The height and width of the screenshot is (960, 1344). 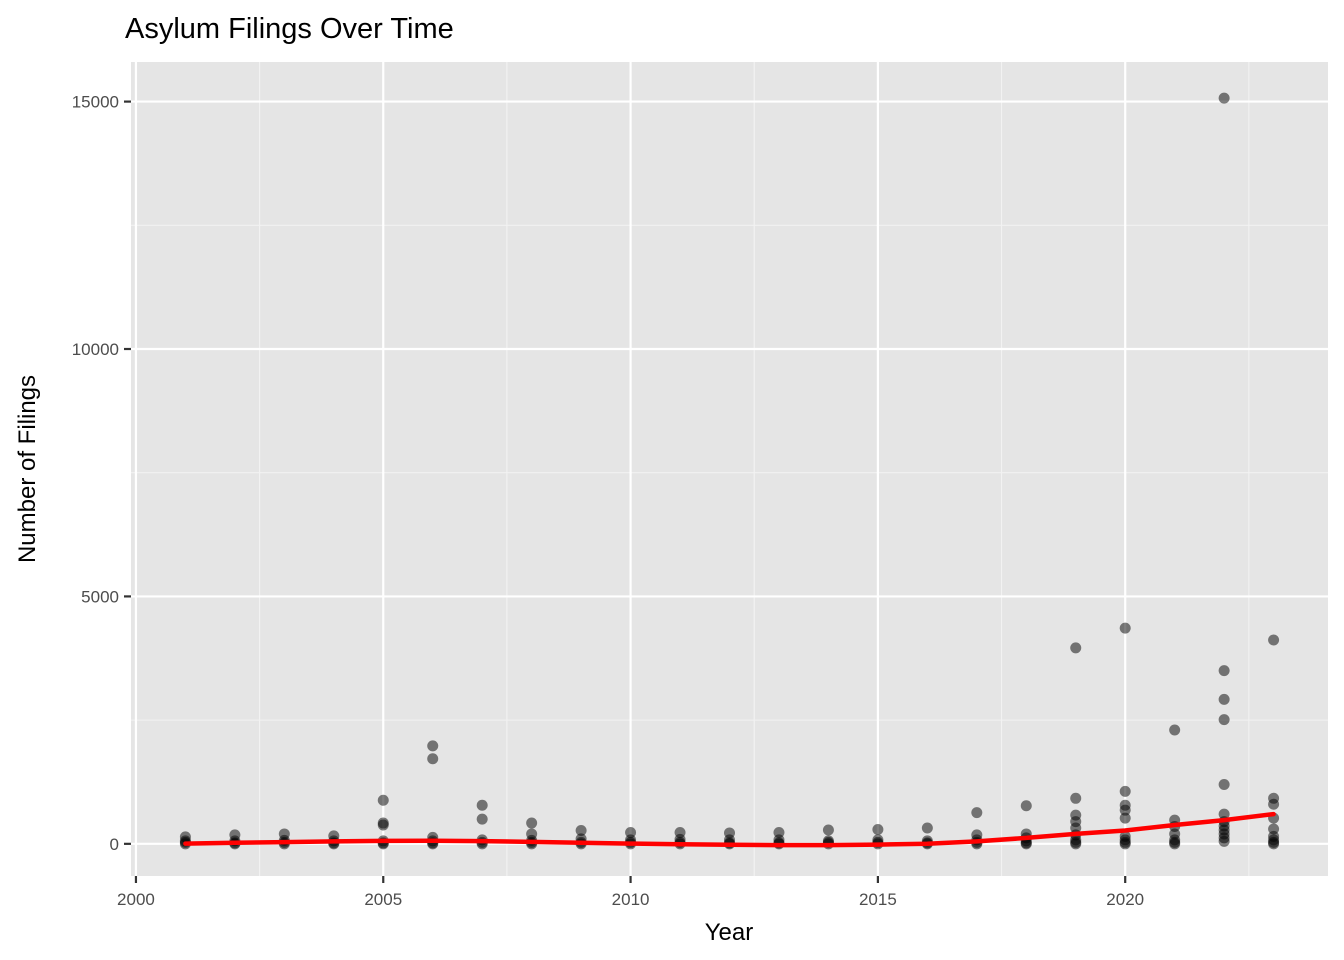 I want to click on x-tick-label: 2000, so click(x=136, y=899).